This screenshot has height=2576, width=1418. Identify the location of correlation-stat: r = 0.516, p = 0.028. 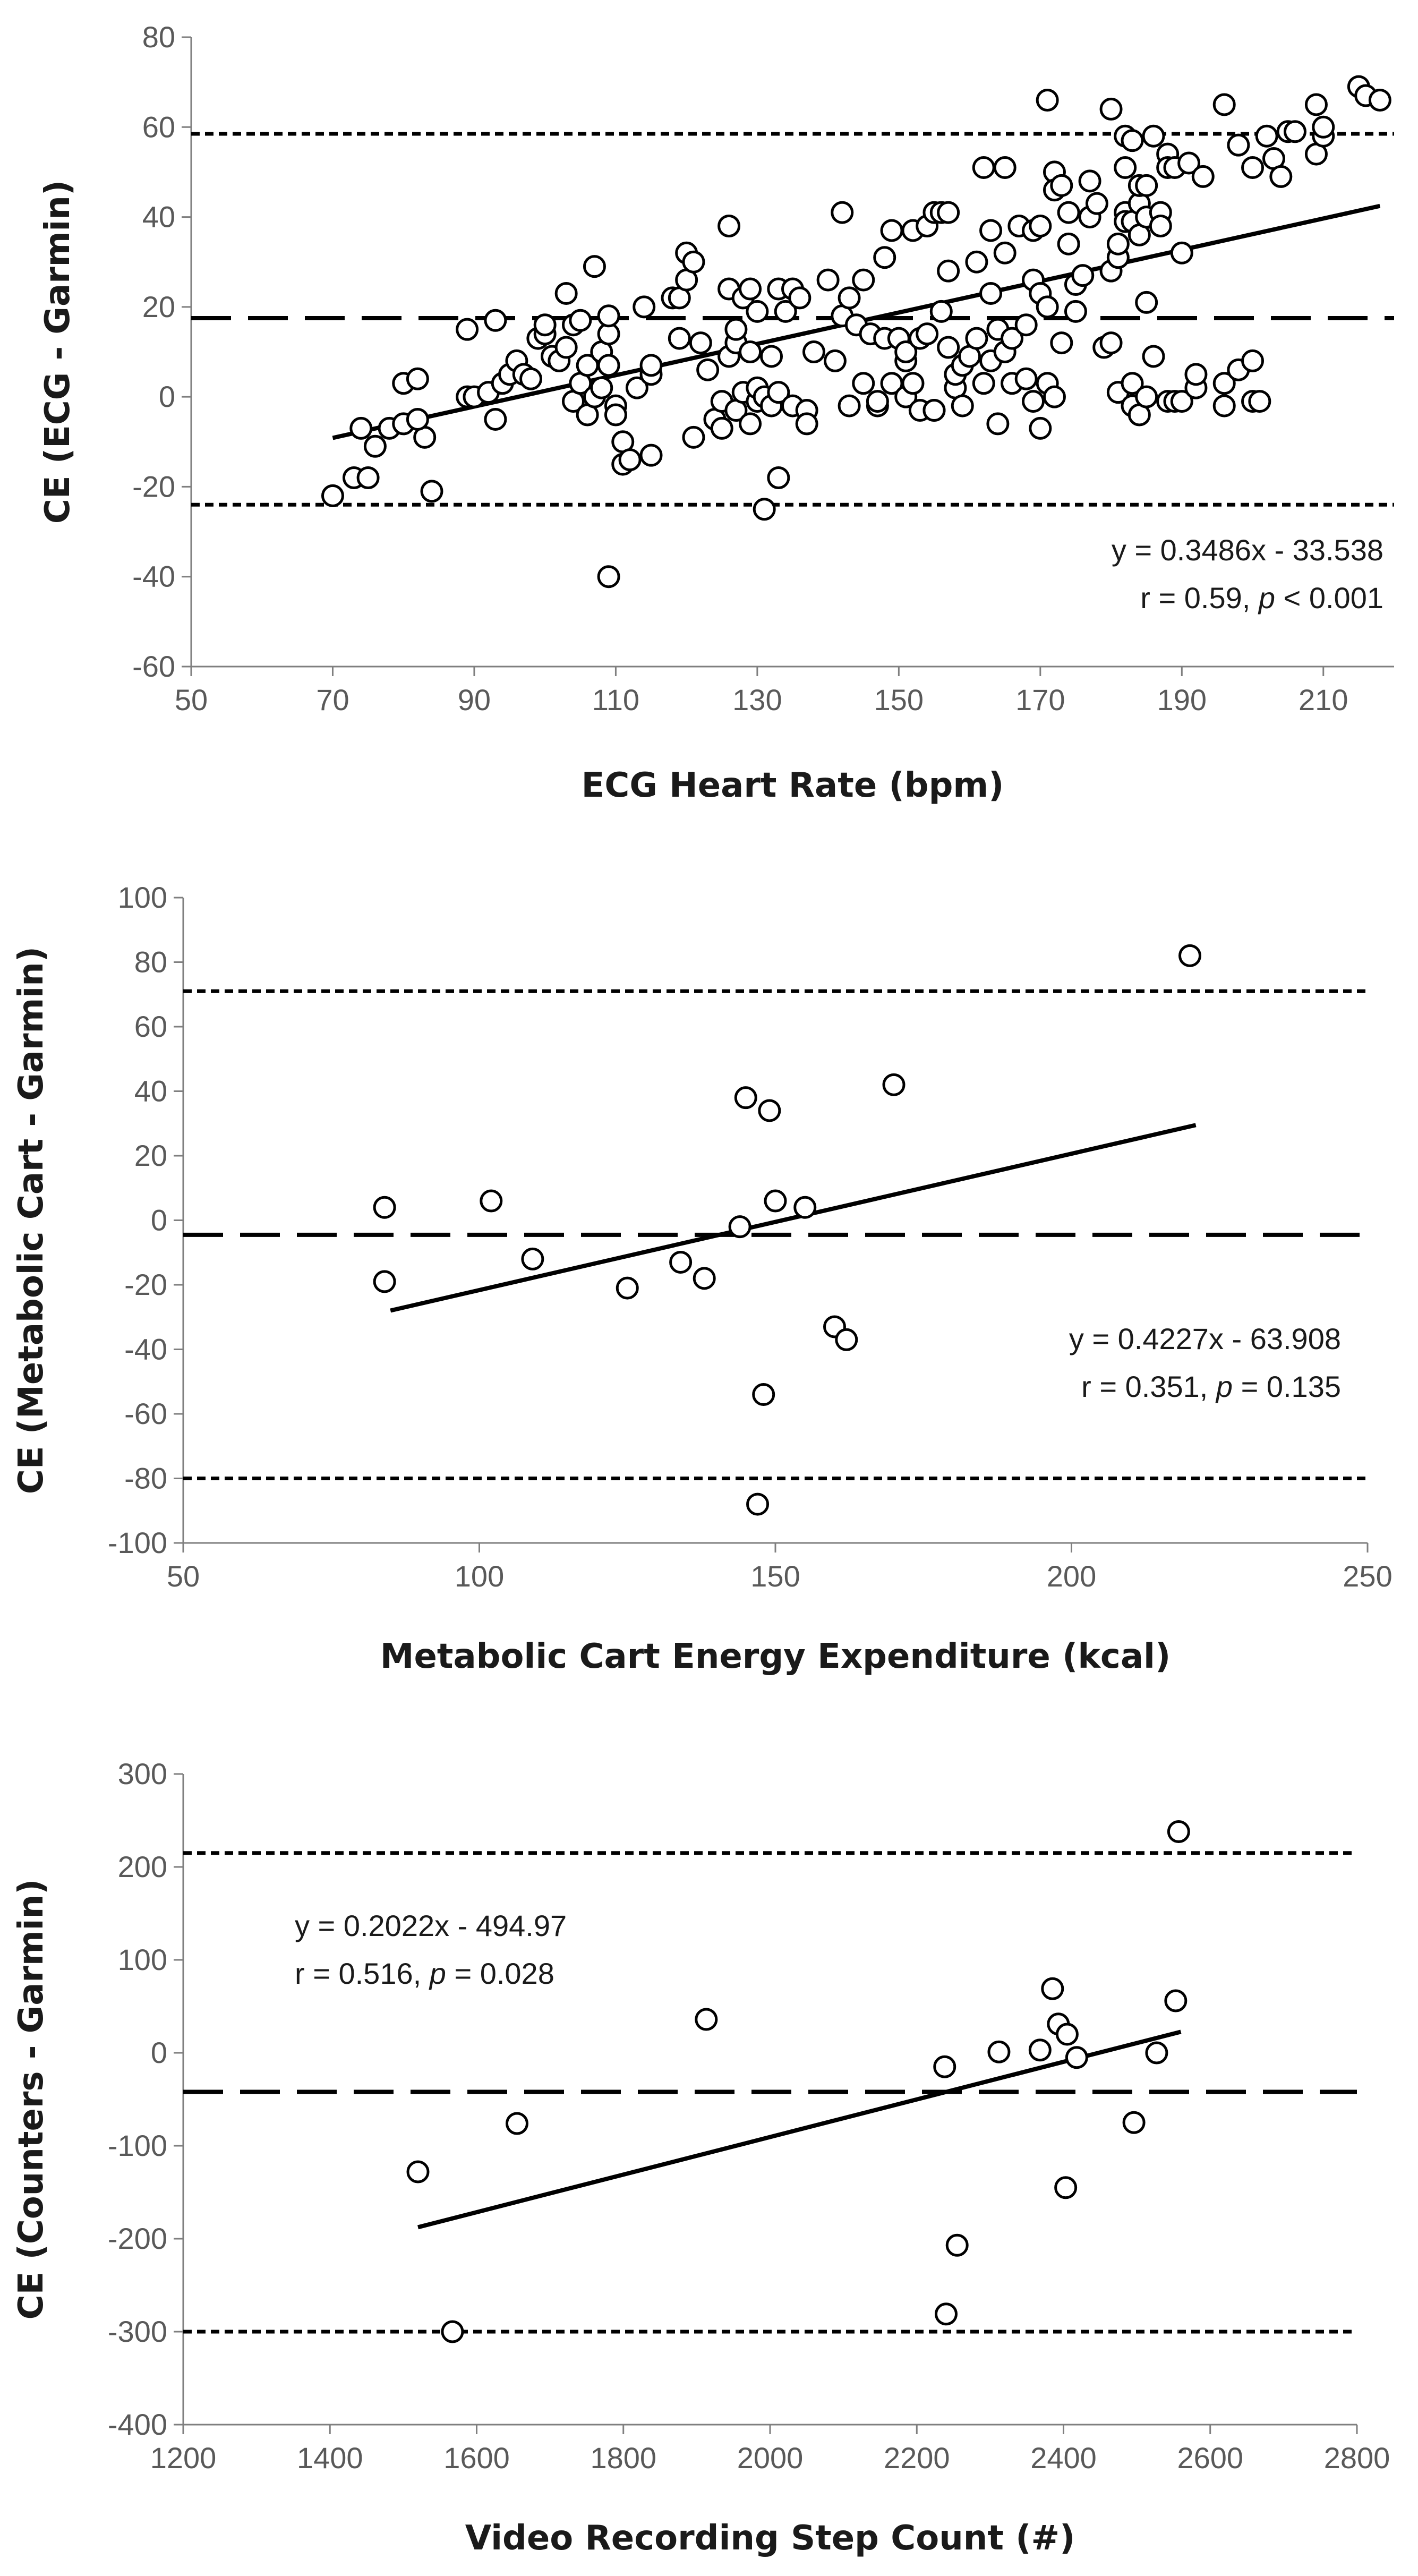
(424, 1974).